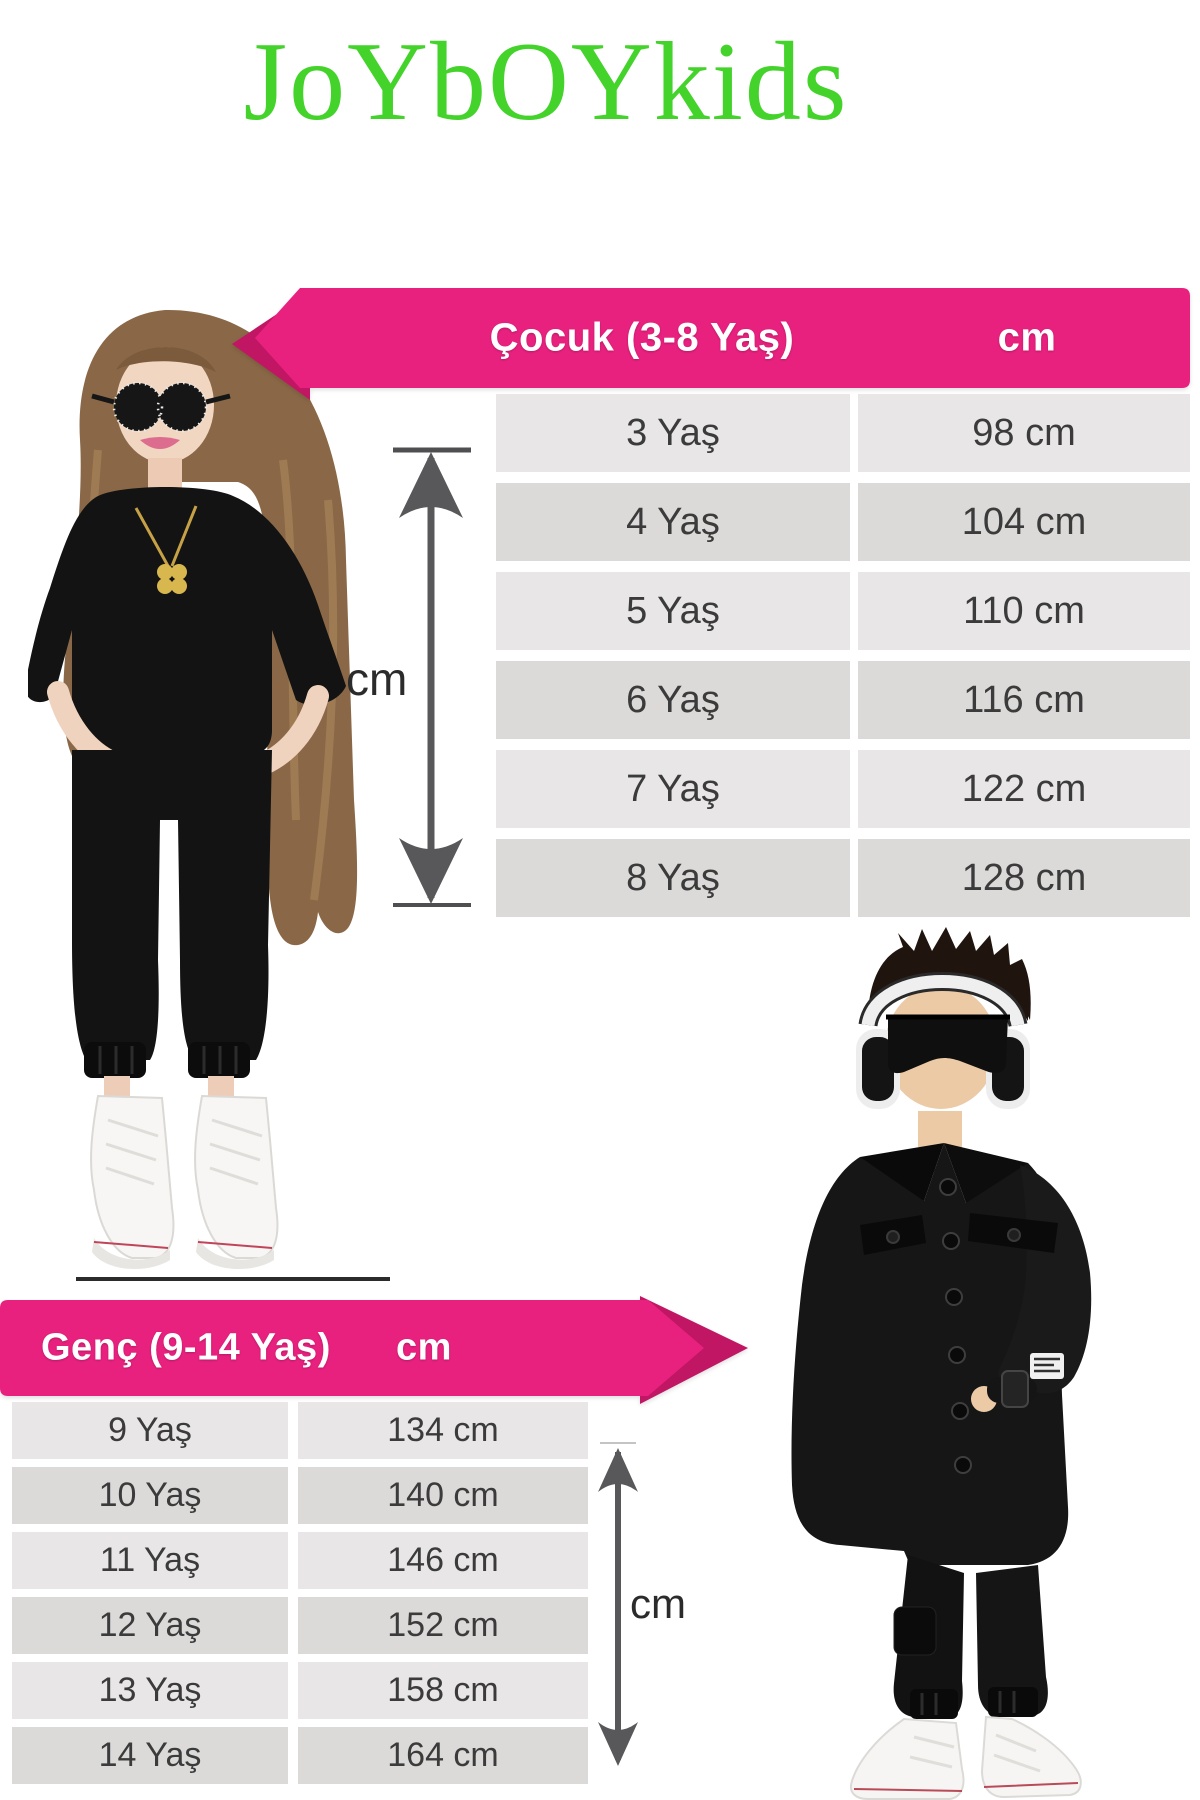  What do you see at coordinates (1024, 878) in the screenshot?
I see `height-cell: 128 cm` at bounding box center [1024, 878].